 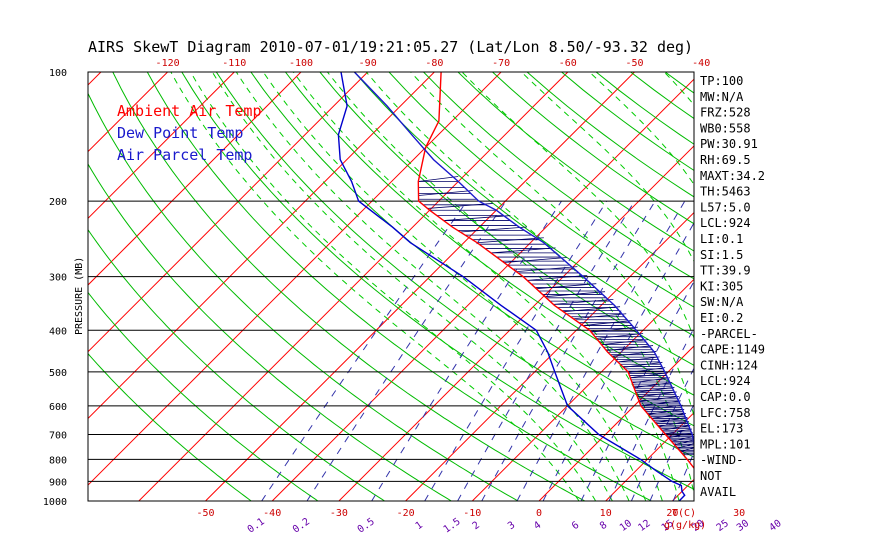 I want to click on side-panel-entry: KI:305, so click(x=721, y=286).